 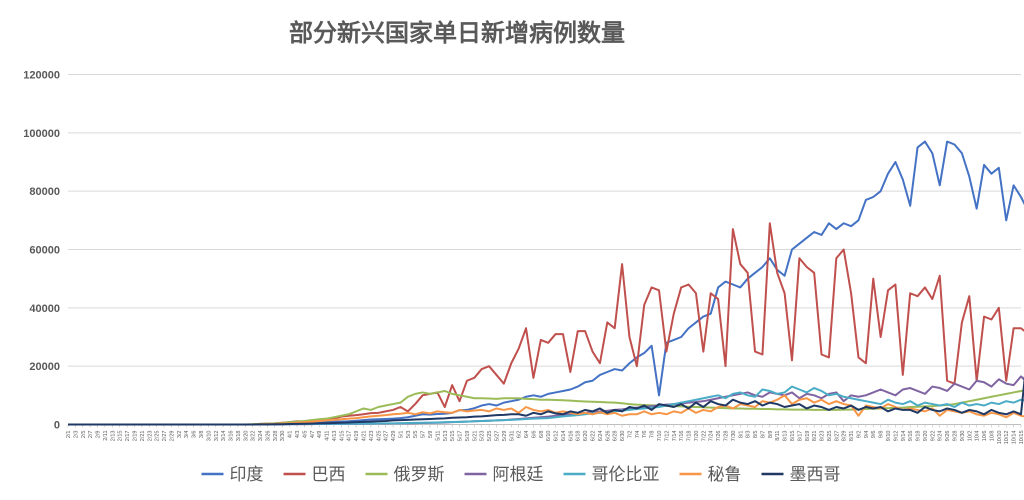 I want to click on x-tick-label: 8/31, so click(x=852, y=436).